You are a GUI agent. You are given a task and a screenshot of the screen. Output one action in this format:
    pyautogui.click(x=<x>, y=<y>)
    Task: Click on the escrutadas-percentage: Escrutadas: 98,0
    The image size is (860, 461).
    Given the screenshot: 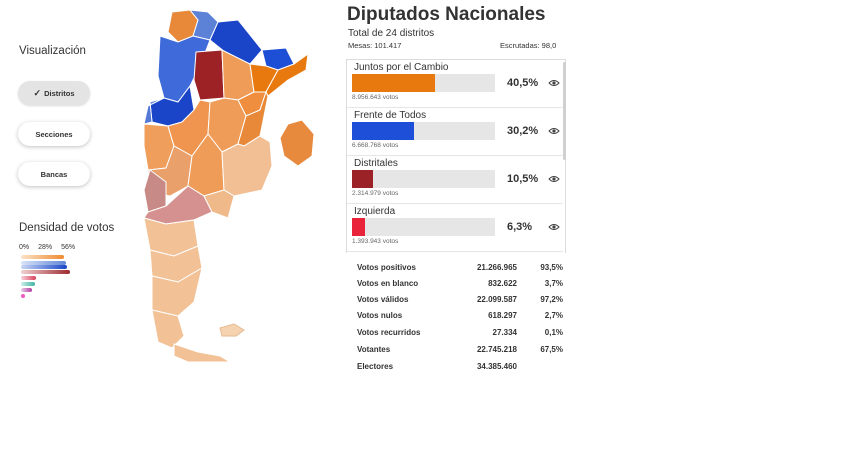 What is the action you would take?
    pyautogui.click(x=528, y=45)
    